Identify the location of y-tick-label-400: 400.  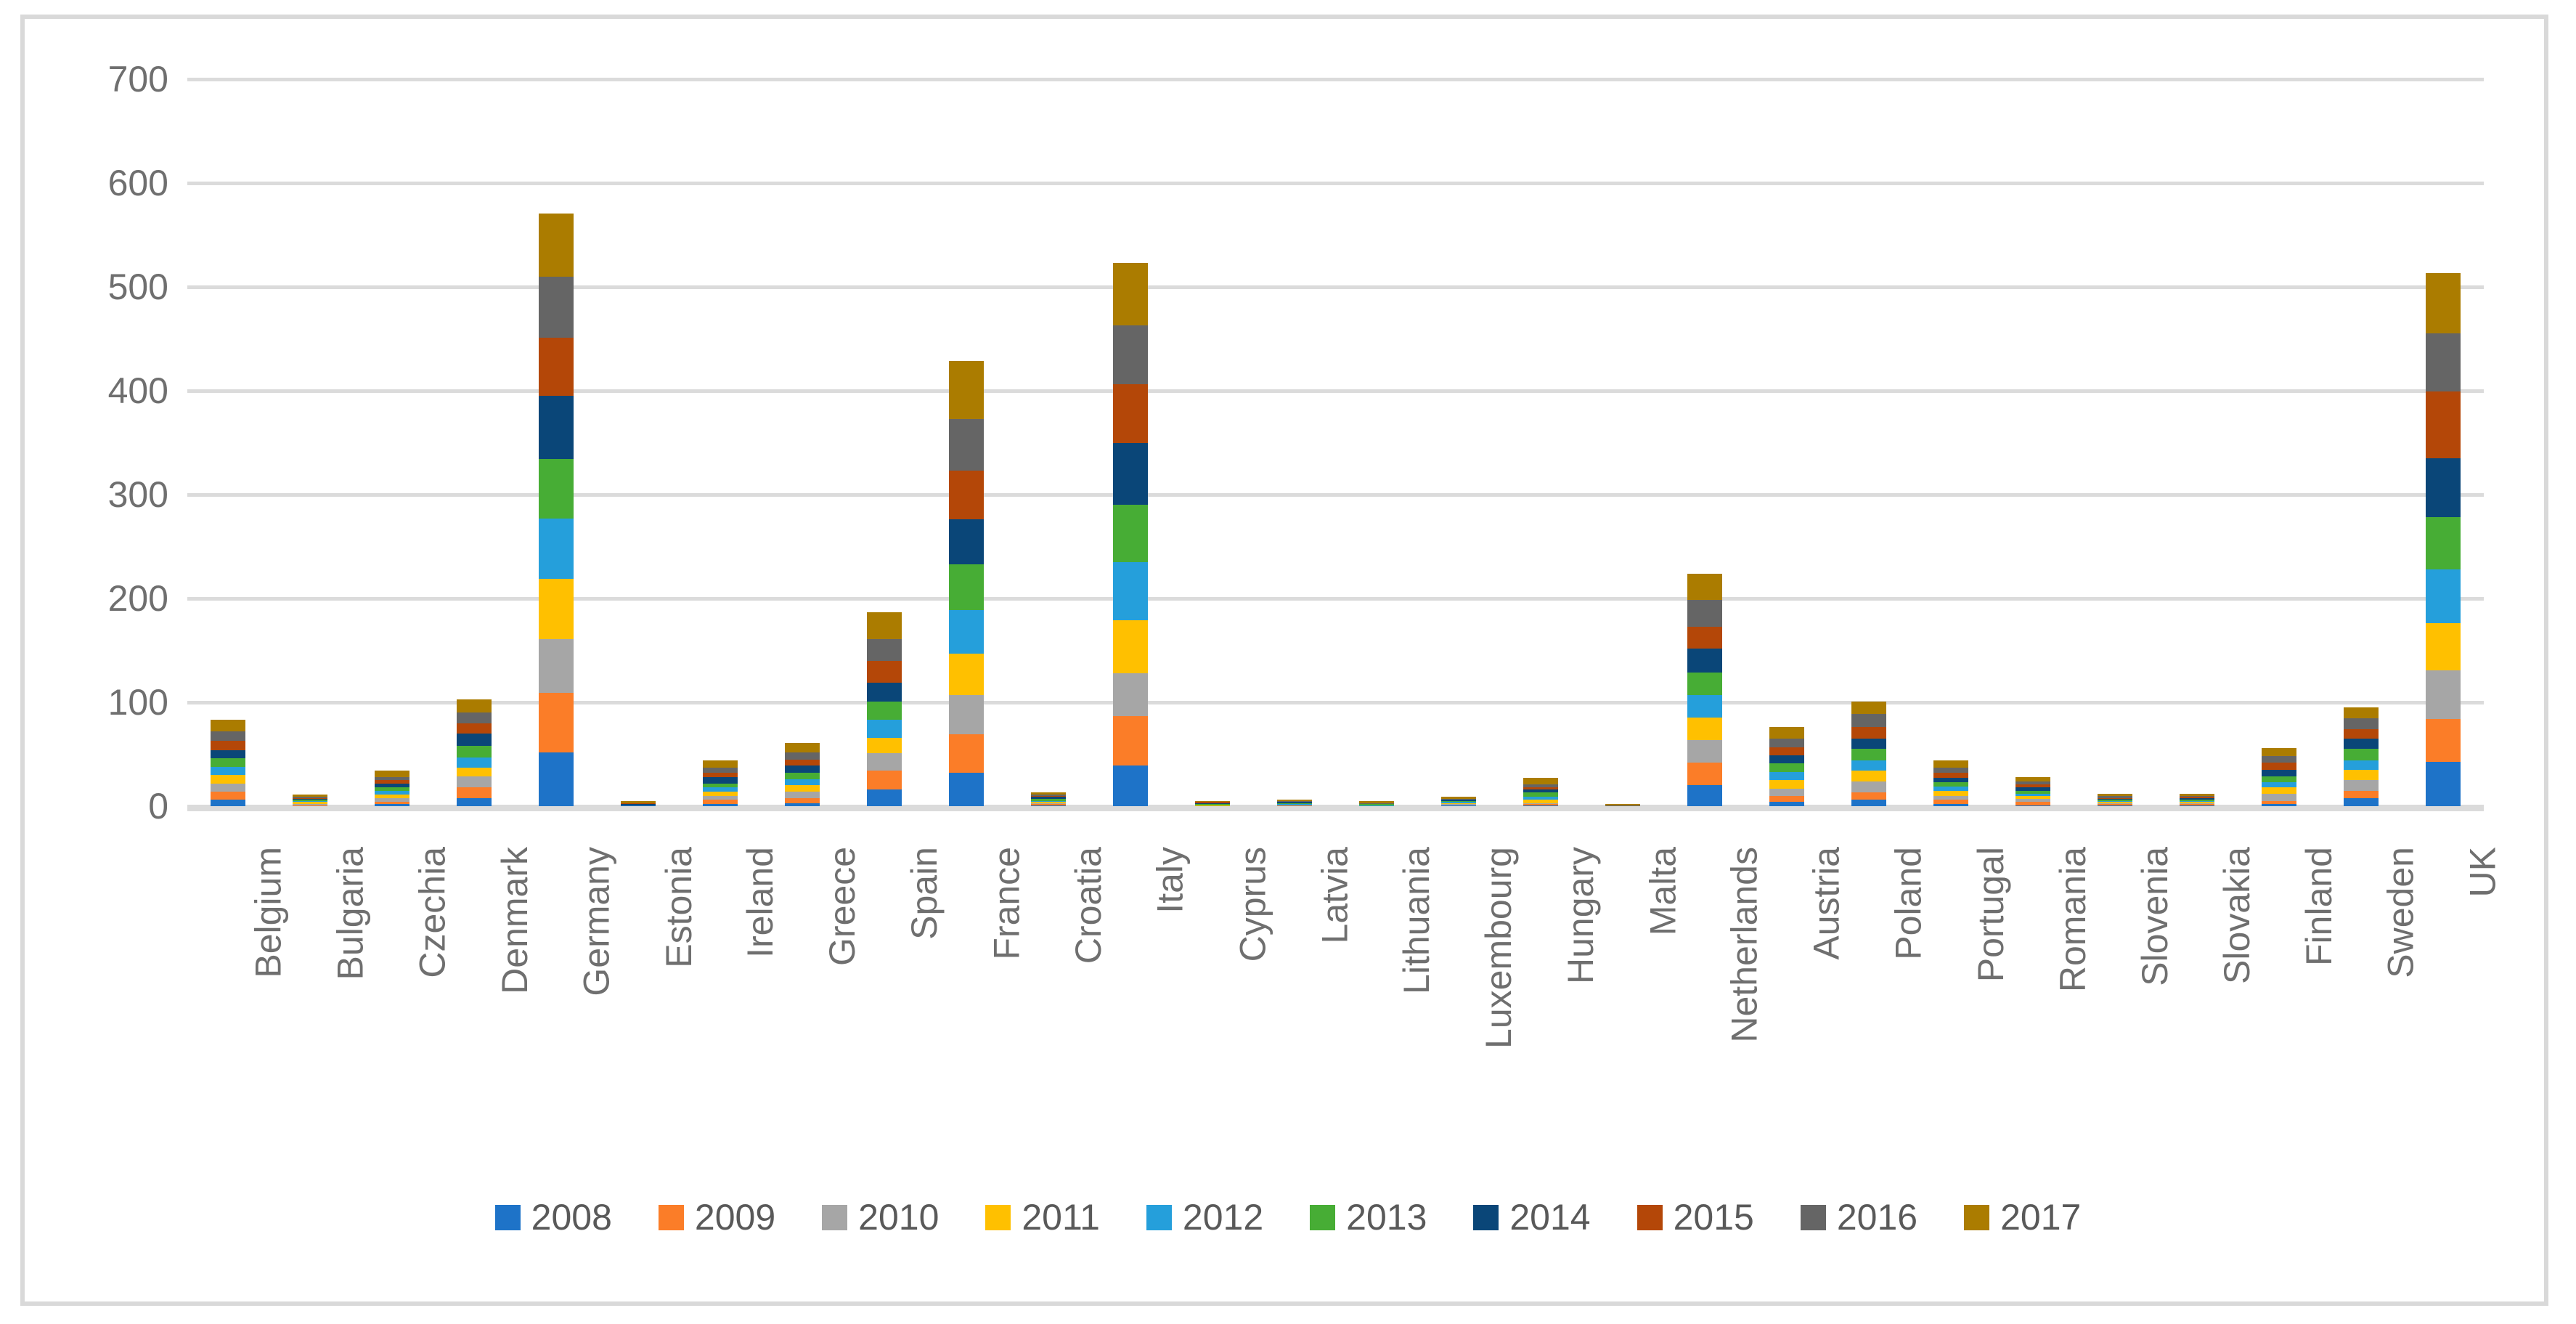
(137, 391).